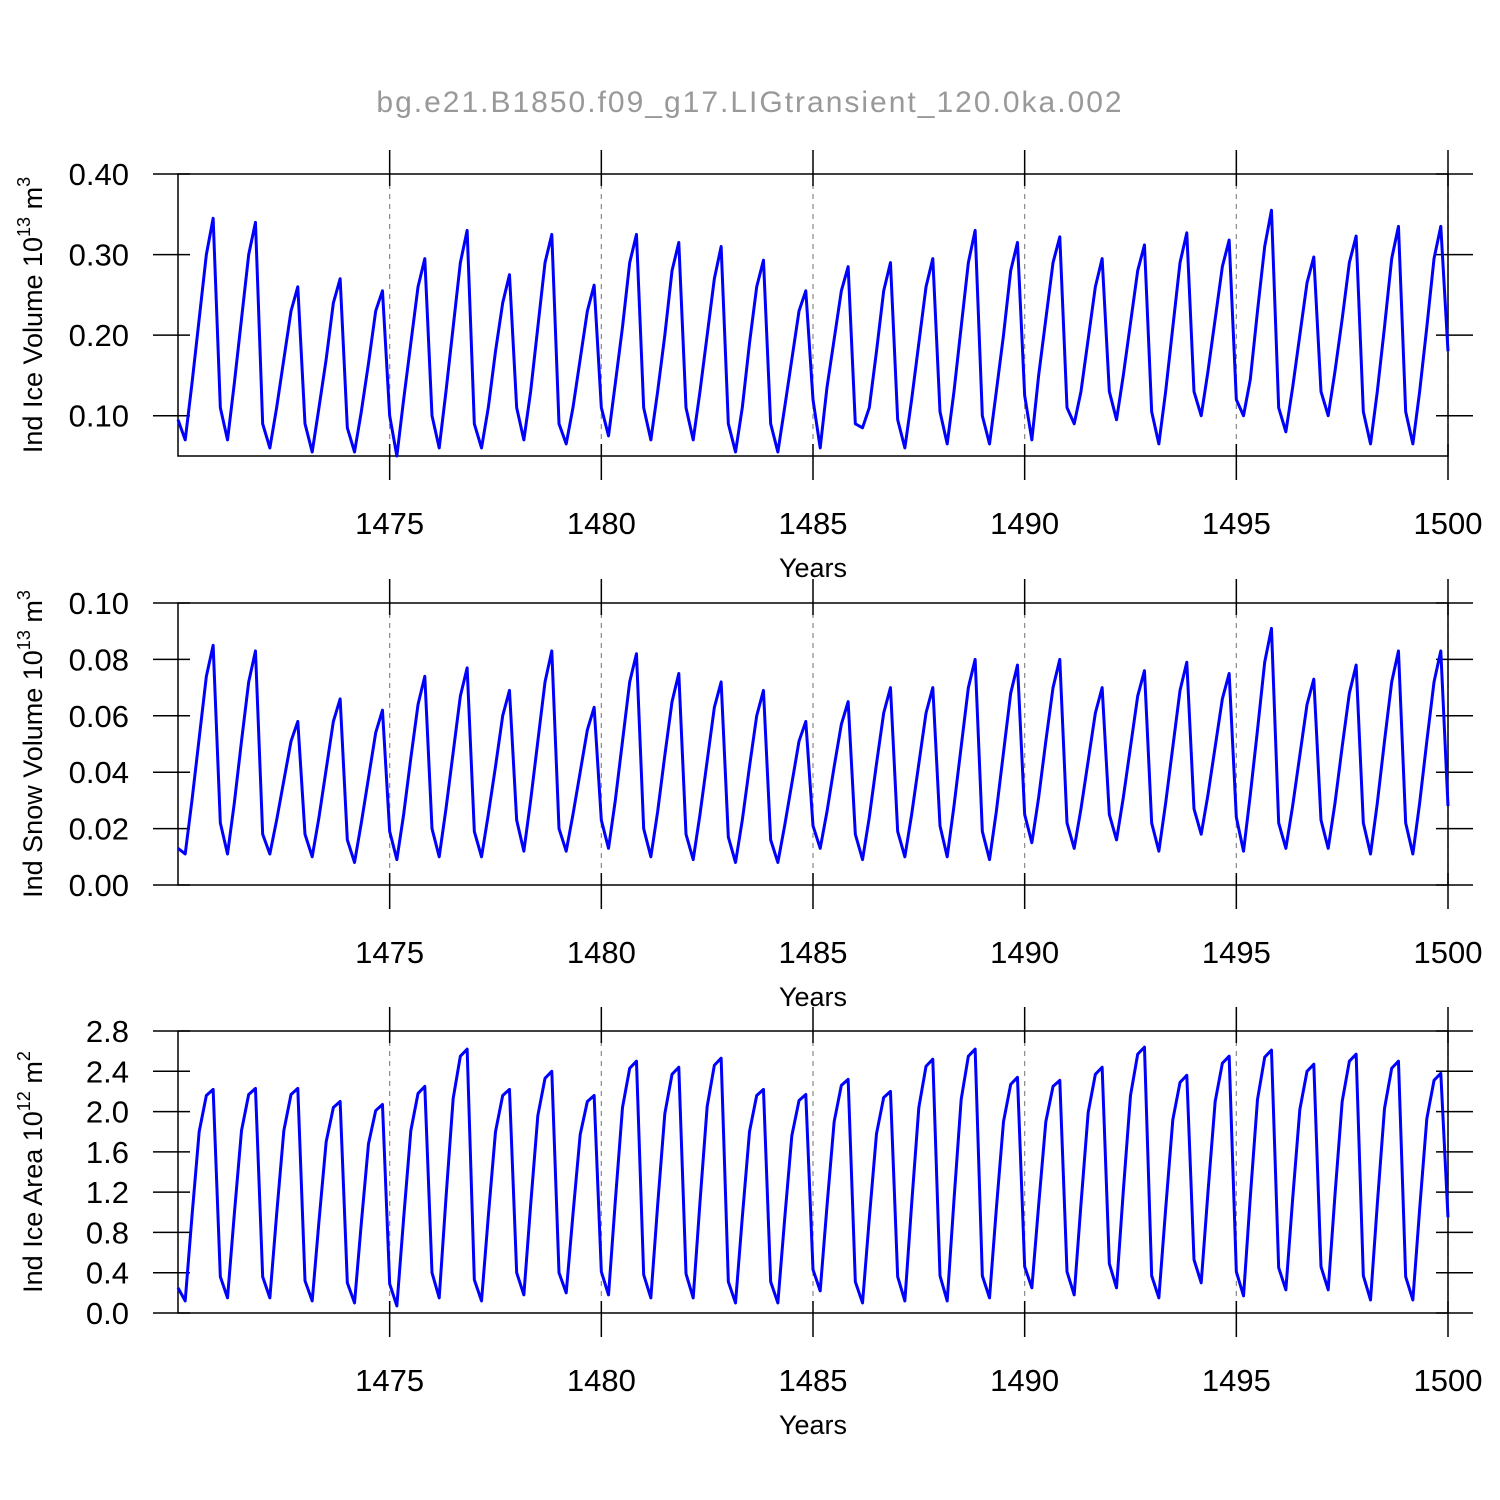  I want to click on y-axis-label-part: Ind Ice Area 10, so click(33, 1202).